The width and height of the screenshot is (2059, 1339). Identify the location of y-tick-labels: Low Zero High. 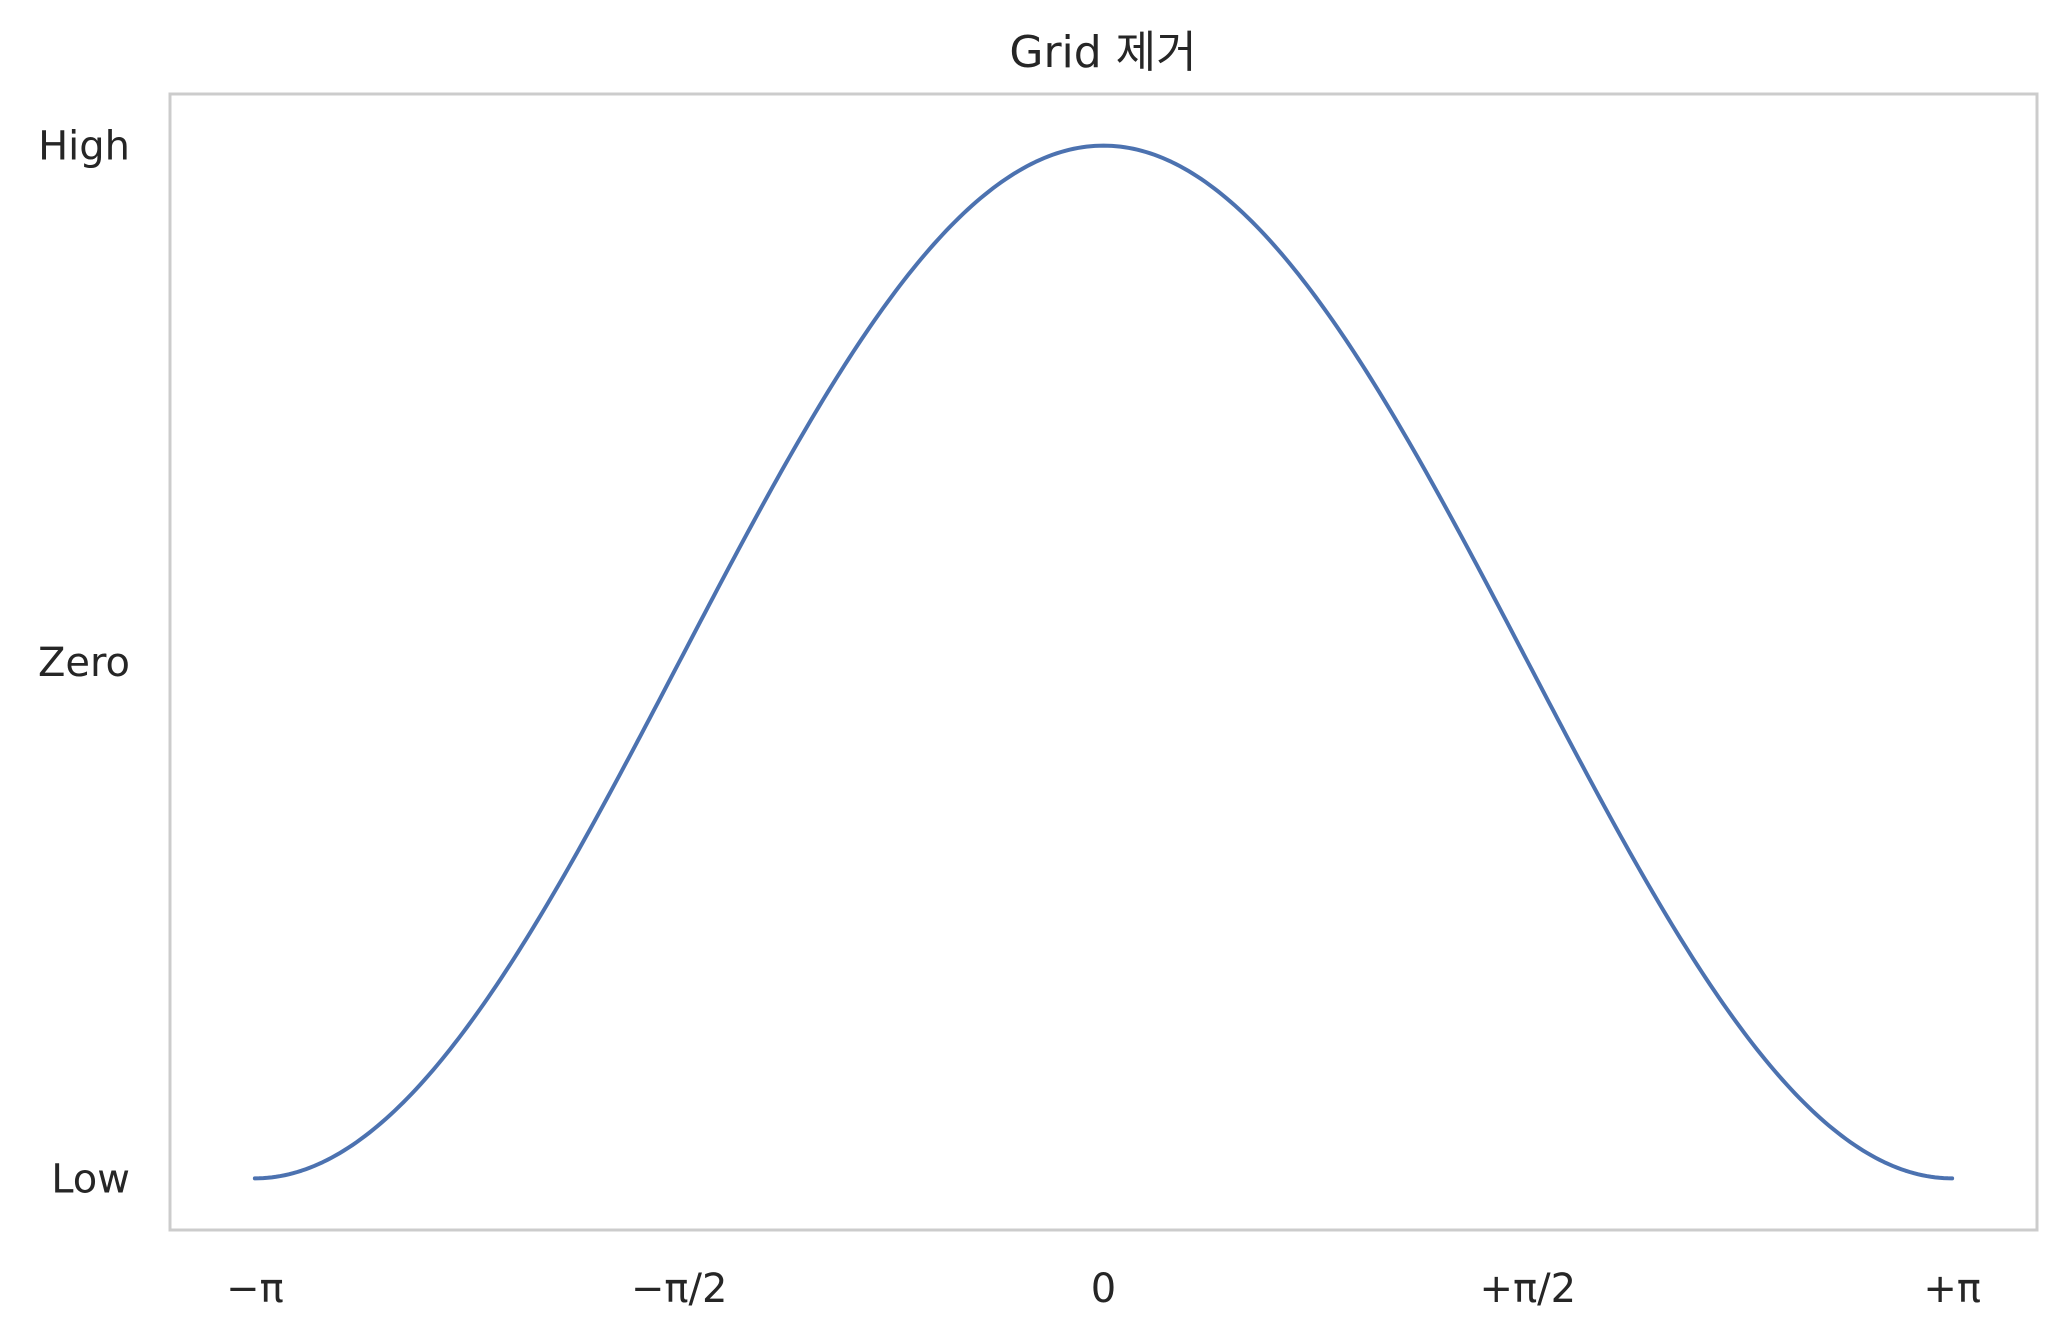
(84, 663).